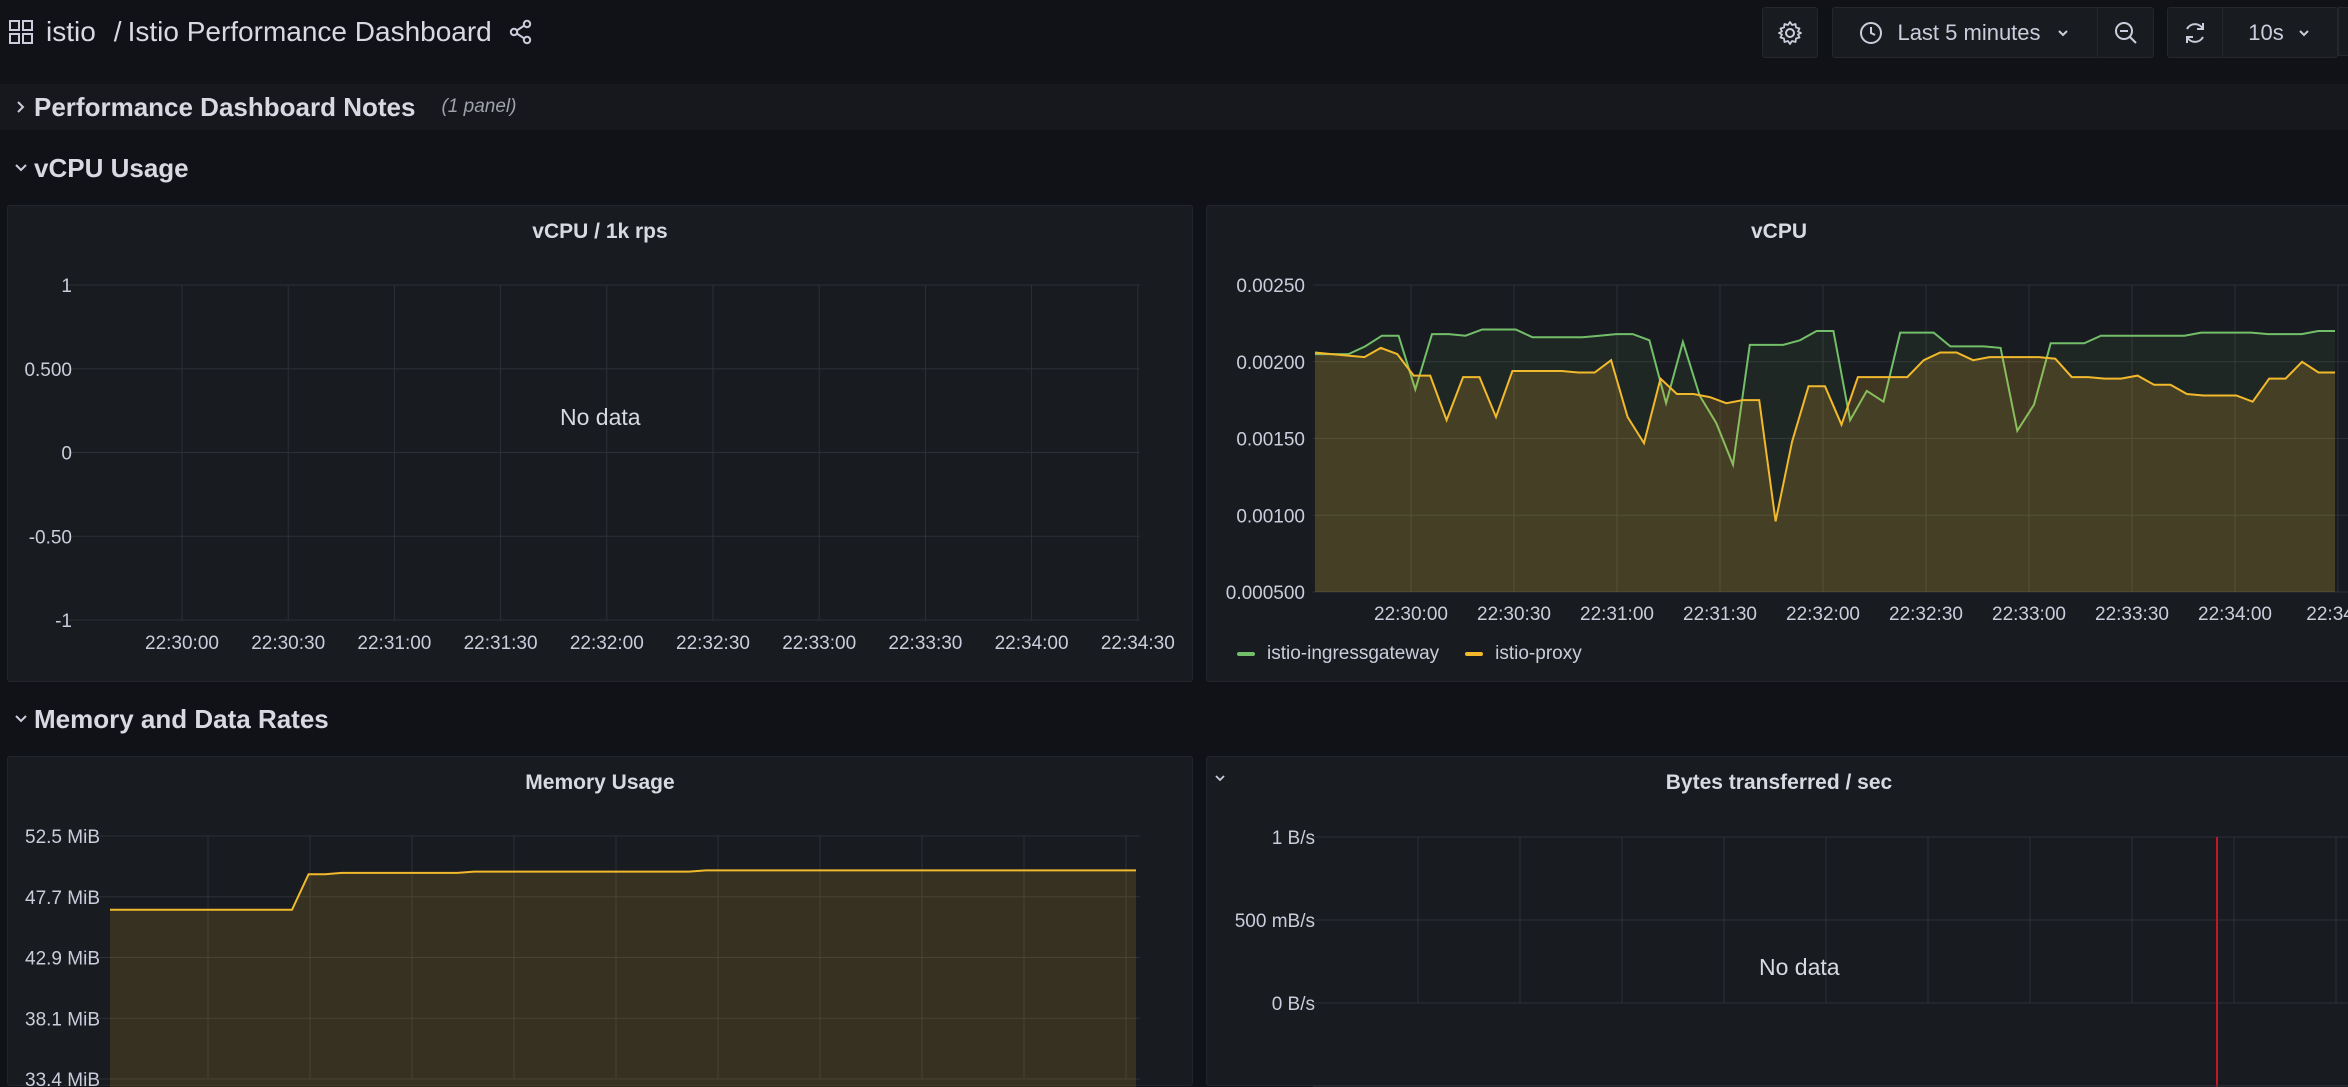 Image resolution: width=2348 pixels, height=1087 pixels. Describe the element at coordinates (1270, 363) in the screenshot. I see `y-tick-label: 0.00200` at that location.